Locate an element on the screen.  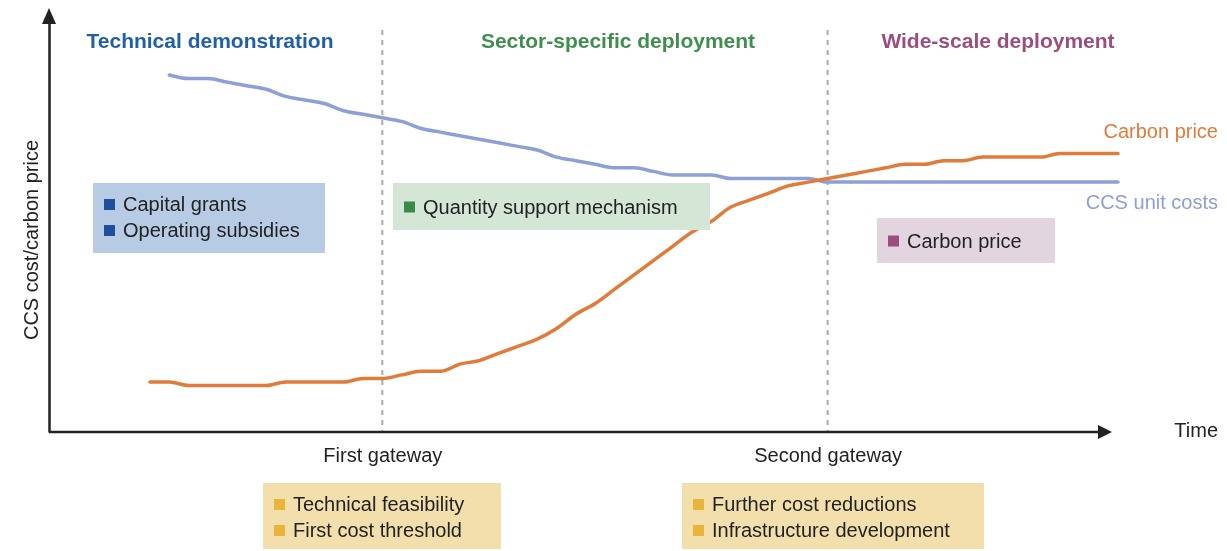
y-axis-title: CCS cost/carbon price is located at coordinates (31, 240).